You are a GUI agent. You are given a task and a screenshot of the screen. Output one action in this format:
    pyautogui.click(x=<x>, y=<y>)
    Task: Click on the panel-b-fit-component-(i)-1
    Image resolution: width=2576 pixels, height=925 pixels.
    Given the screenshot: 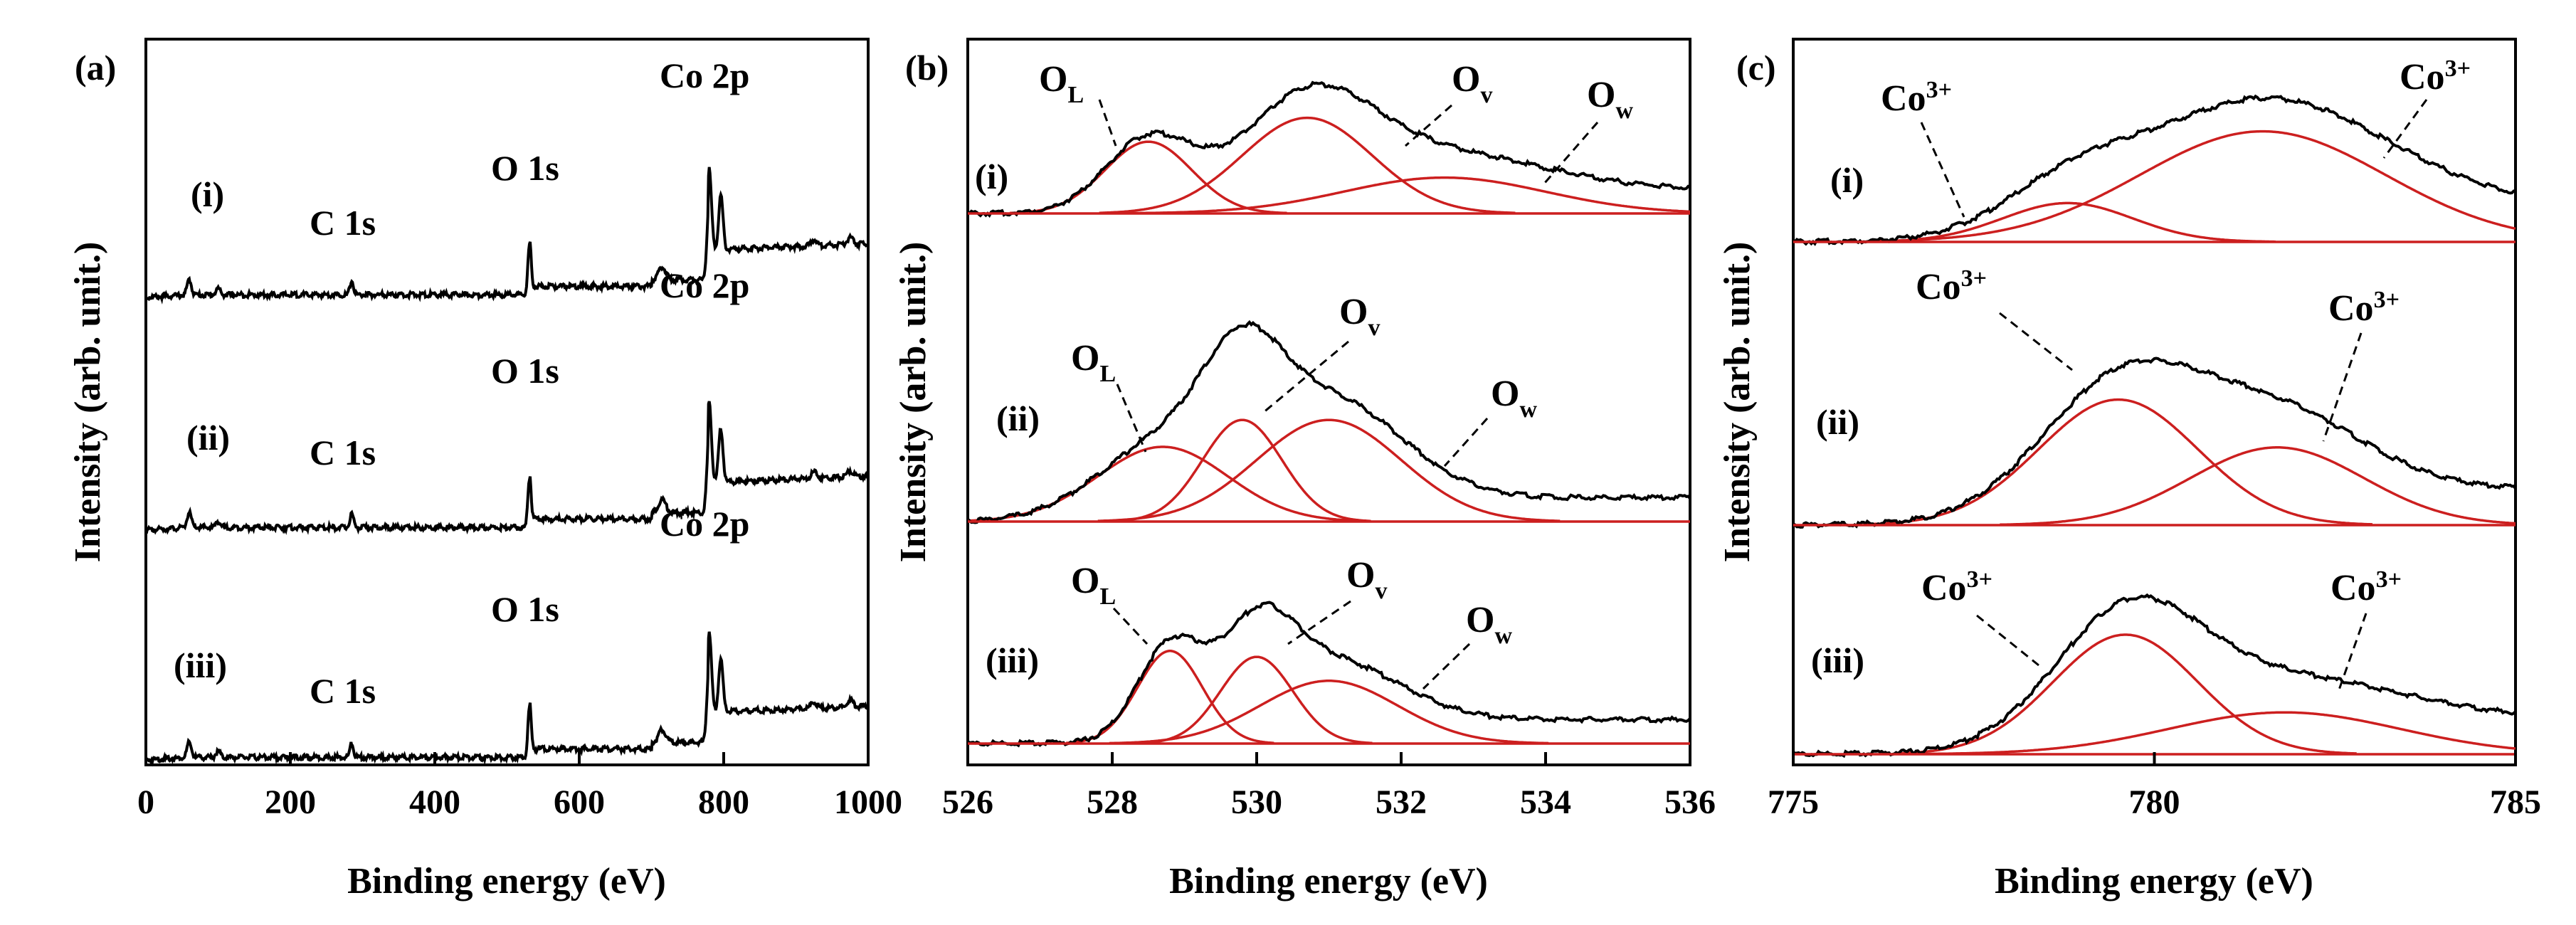 What is the action you would take?
    pyautogui.click(x=1307, y=165)
    